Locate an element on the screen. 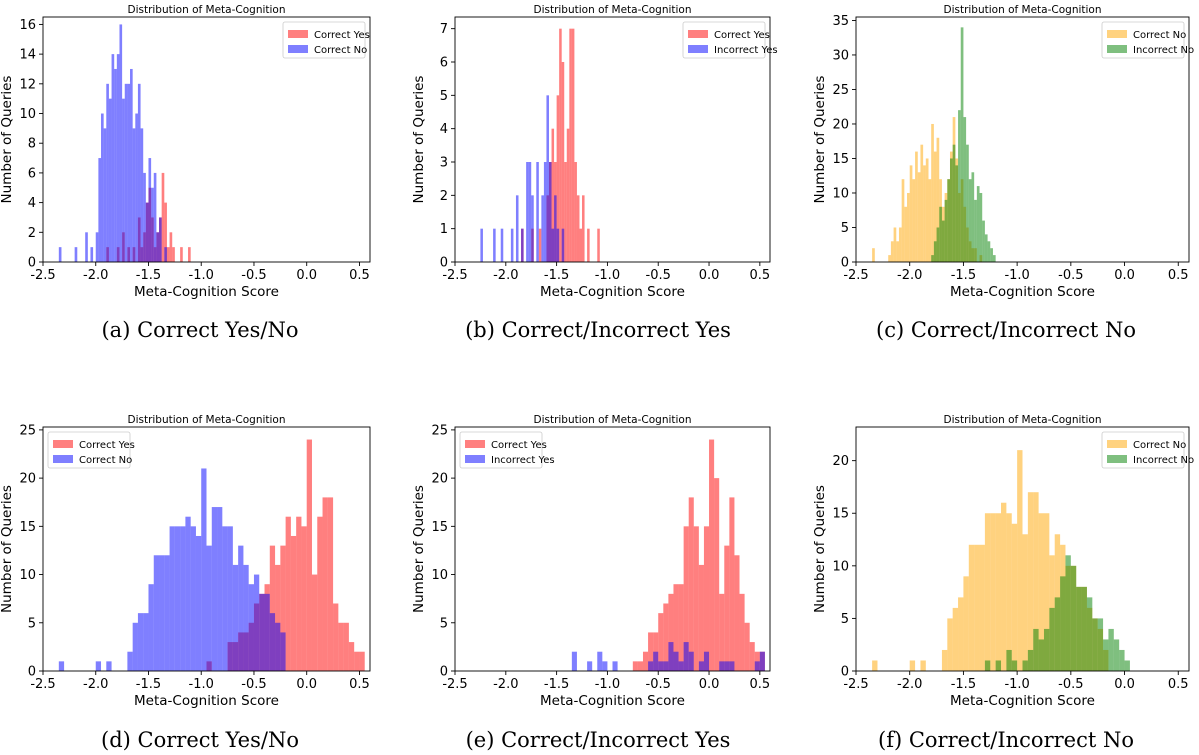 The height and width of the screenshot is (755, 1199). legend-swatch is located at coordinates (298, 34).